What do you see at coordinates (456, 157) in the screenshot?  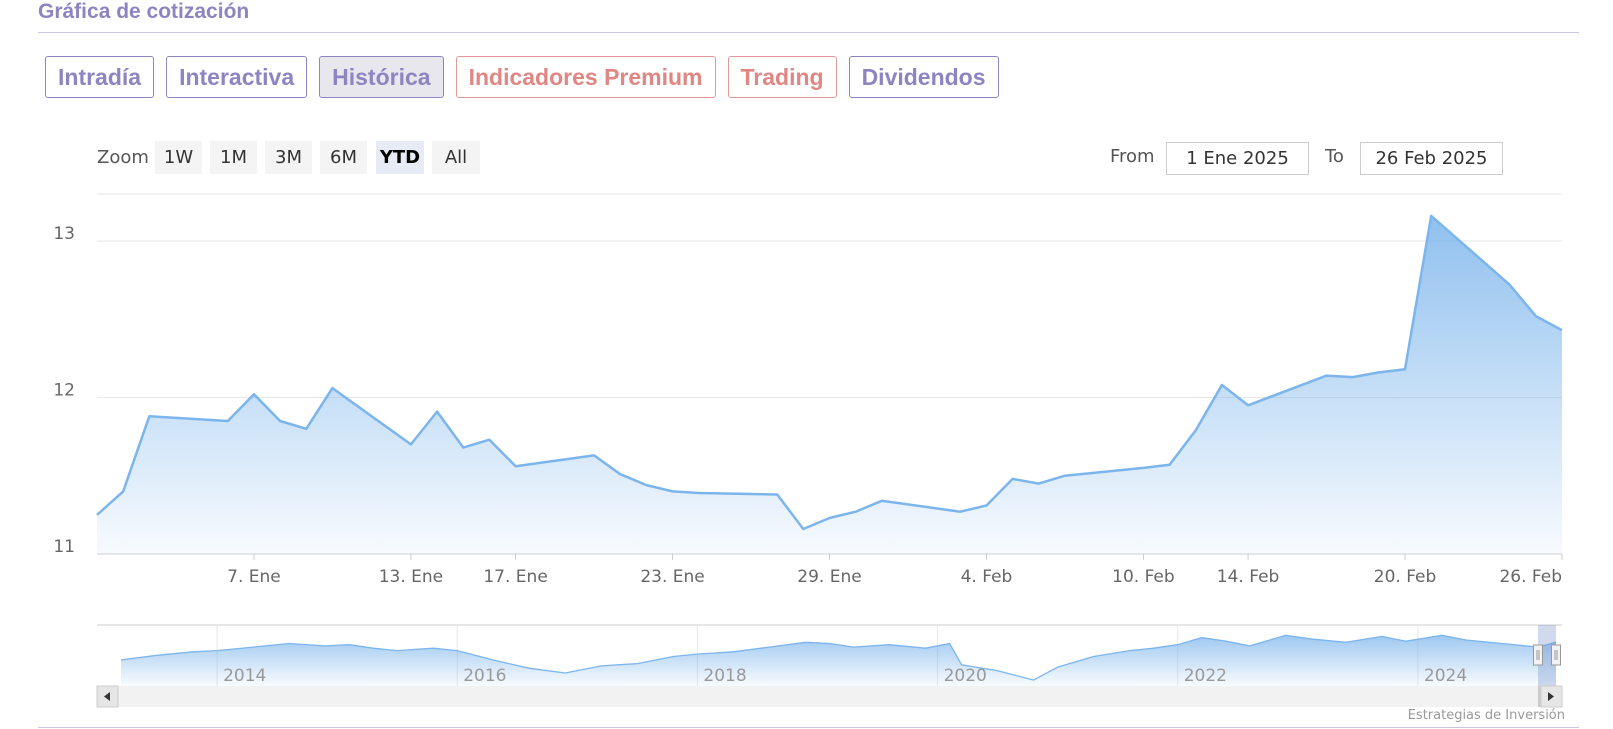 I see `zoom-all-button: All` at bounding box center [456, 157].